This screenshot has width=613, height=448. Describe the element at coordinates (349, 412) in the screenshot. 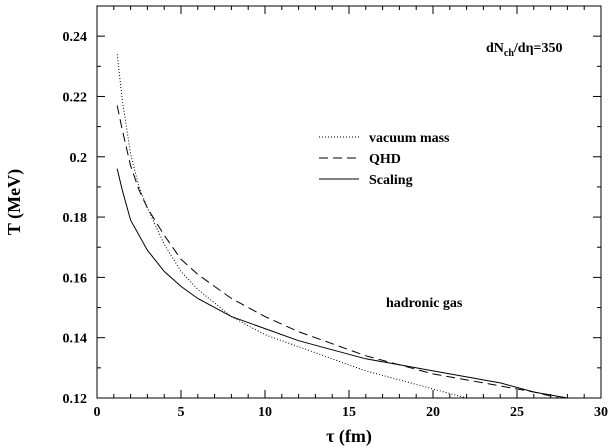

I see `x-tick-label: 15` at that location.